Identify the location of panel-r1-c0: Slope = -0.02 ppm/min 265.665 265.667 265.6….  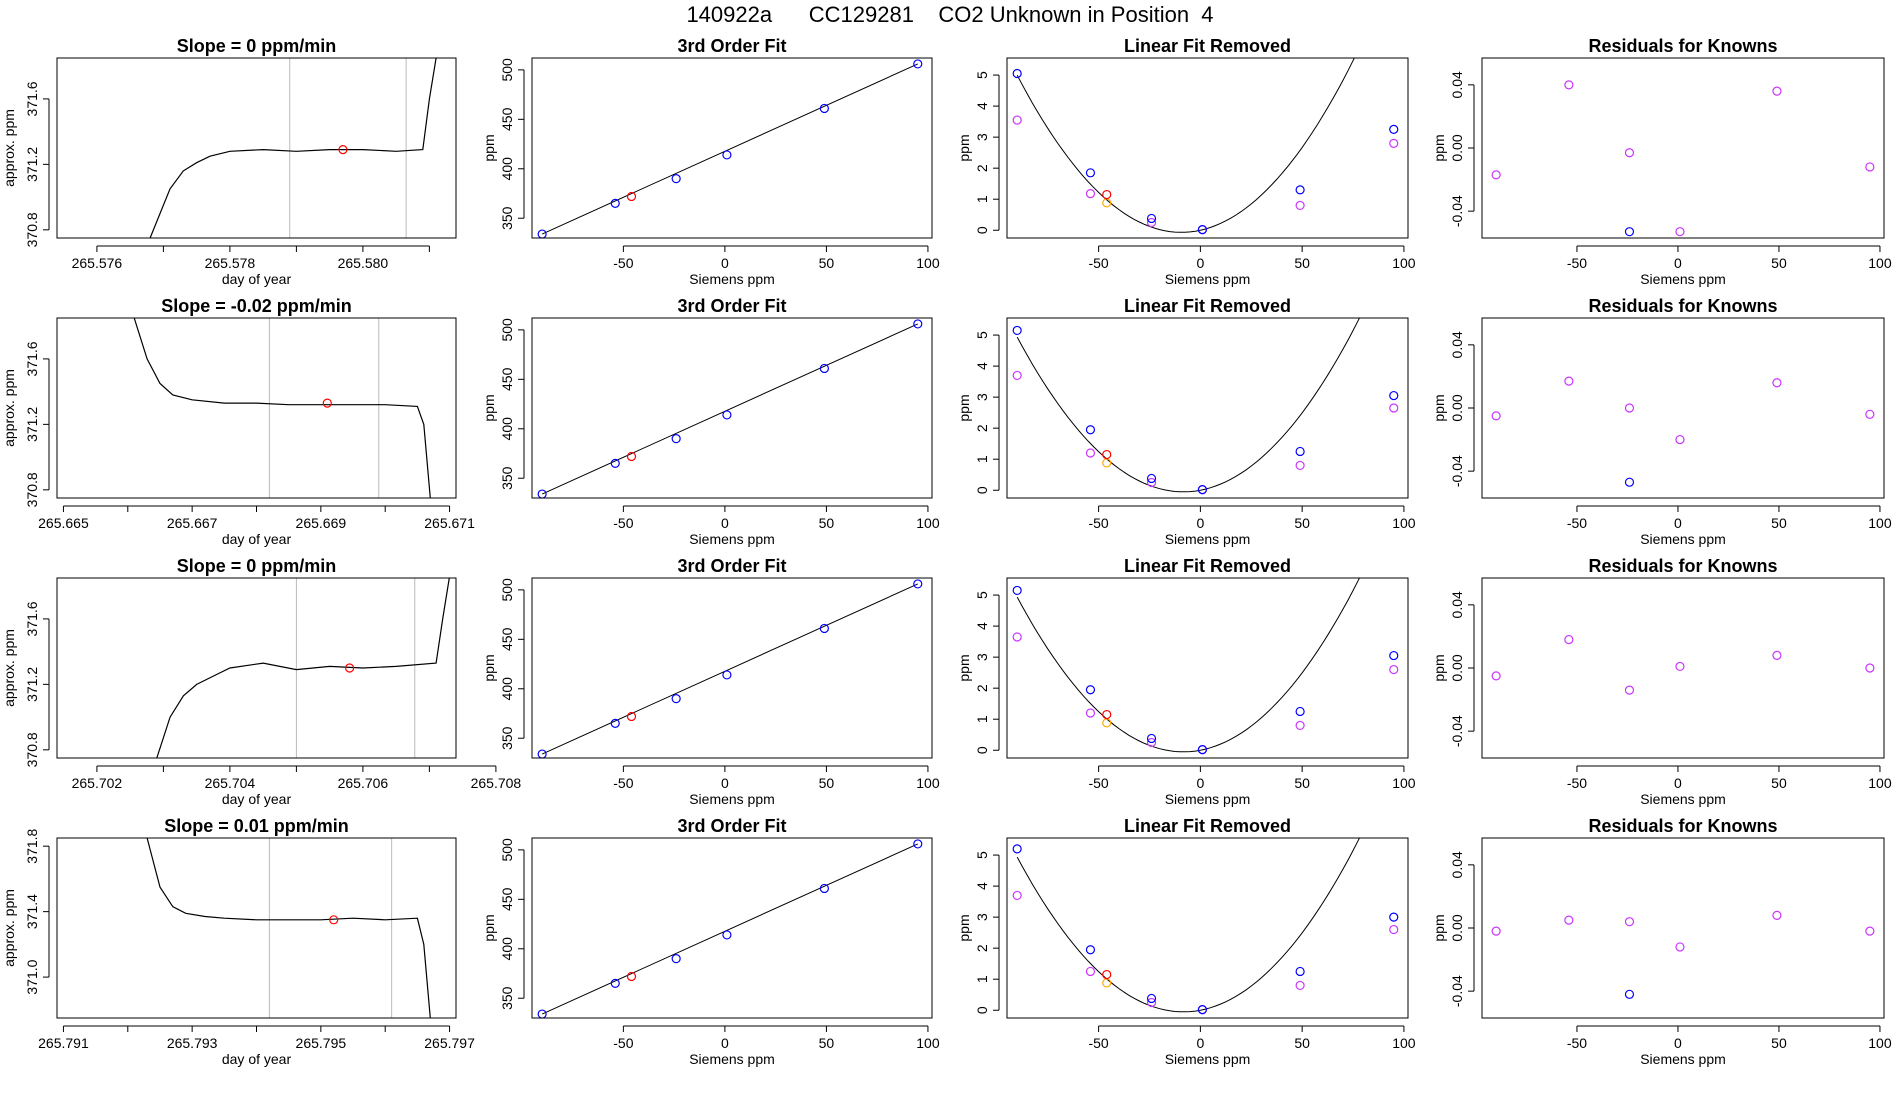
(238, 421).